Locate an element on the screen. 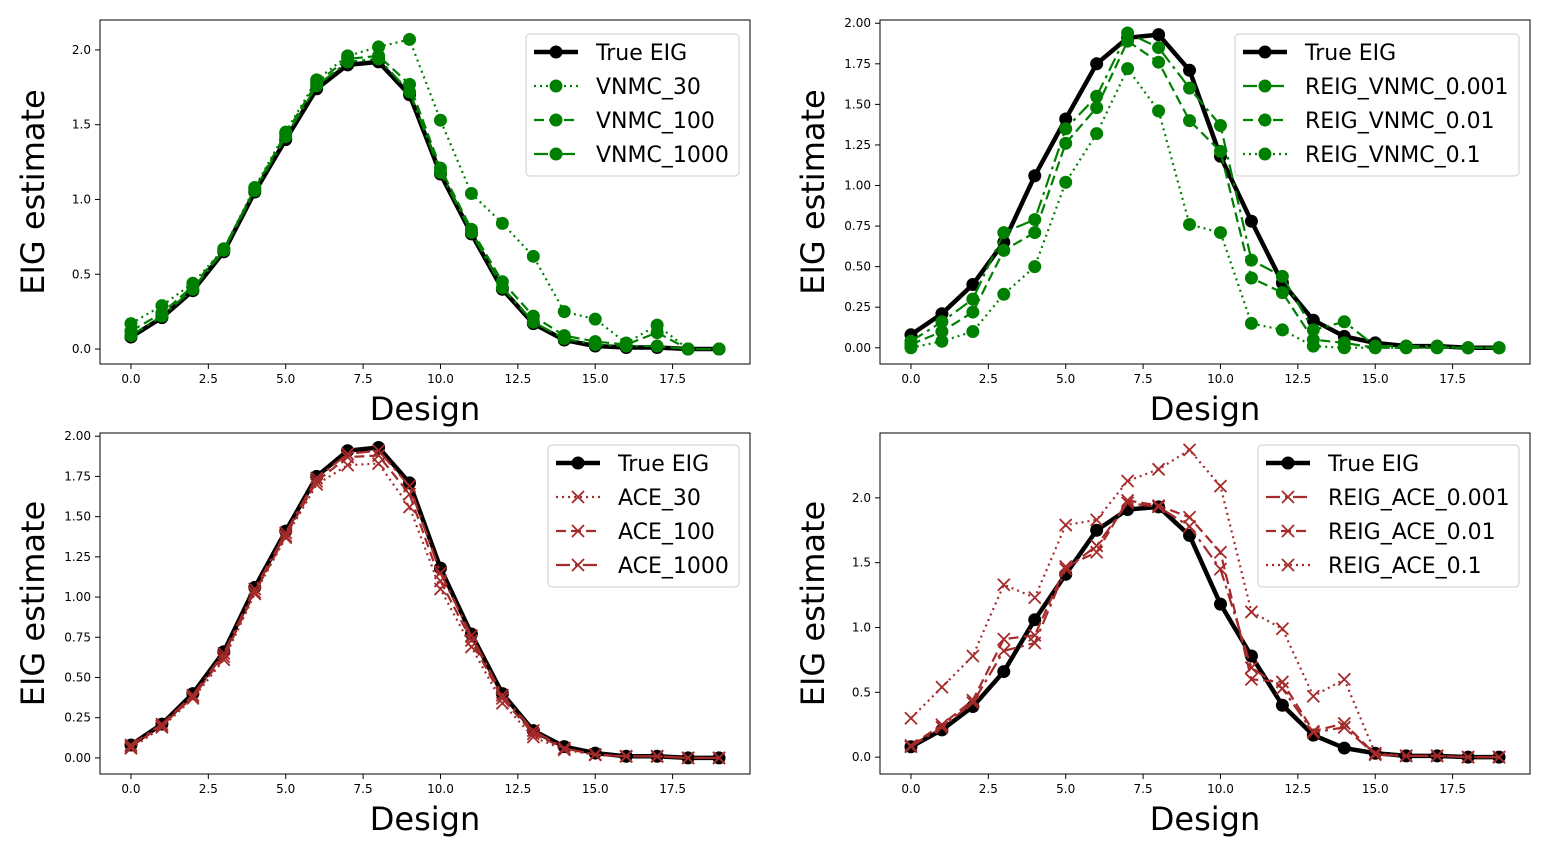 Image resolution: width=1565 pixels, height=852 pixels. legend-entry-reig-ace-0-001-label: REIG_ACE_0.001 is located at coordinates (1419, 498).